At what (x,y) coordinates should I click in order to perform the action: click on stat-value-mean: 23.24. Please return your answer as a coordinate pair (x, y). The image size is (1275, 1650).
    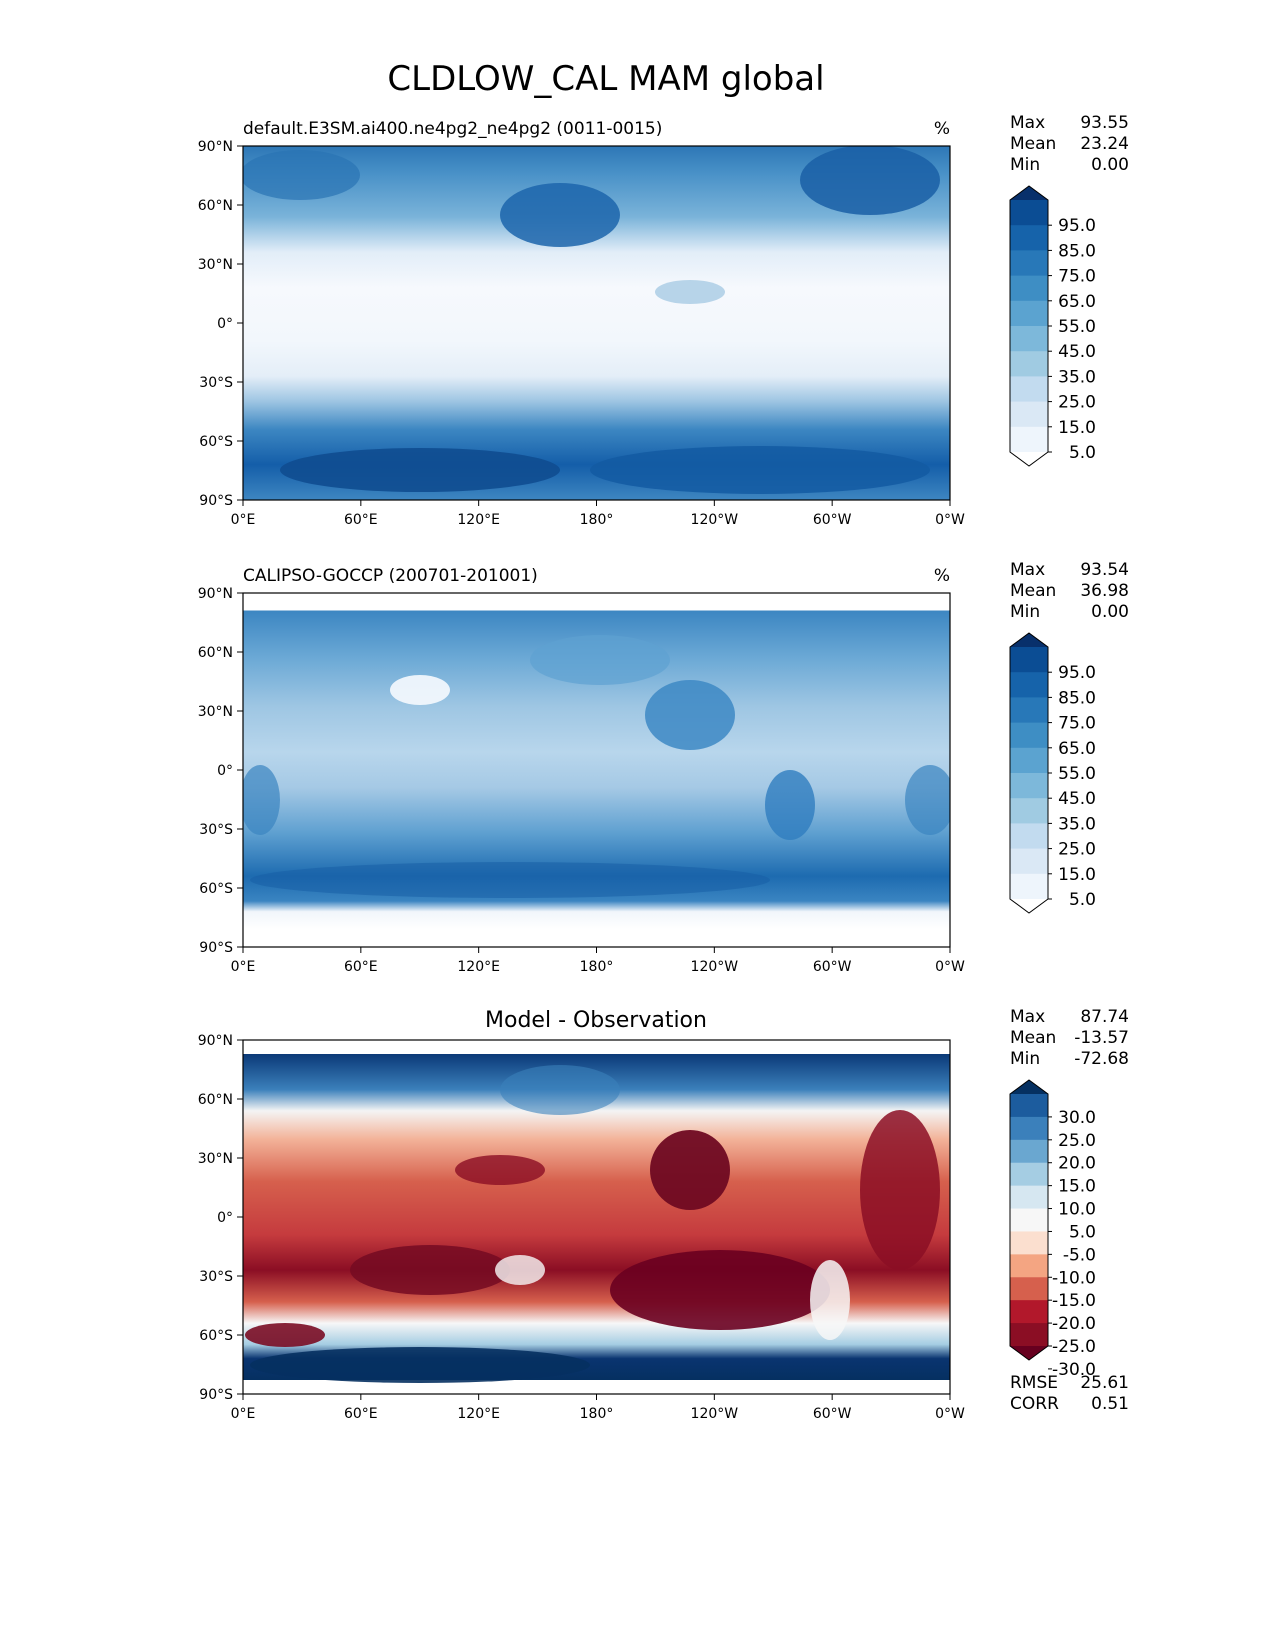
    Looking at the image, I should click on (1104, 144).